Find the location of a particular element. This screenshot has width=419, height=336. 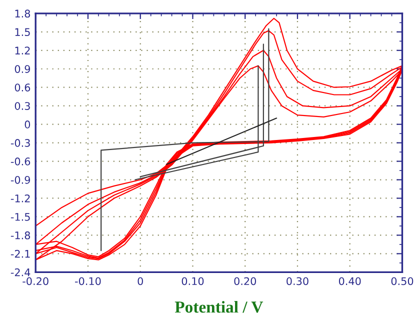

x-tick-label: -0.20 is located at coordinates (35, 281).